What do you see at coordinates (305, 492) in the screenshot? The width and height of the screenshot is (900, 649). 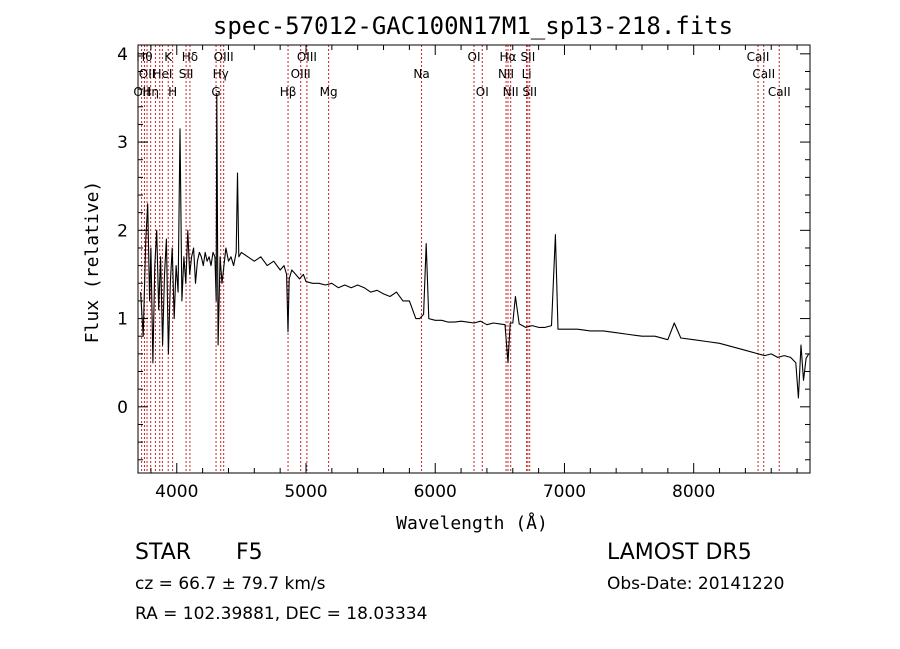 I see `x-tick-label-1: 5000` at bounding box center [305, 492].